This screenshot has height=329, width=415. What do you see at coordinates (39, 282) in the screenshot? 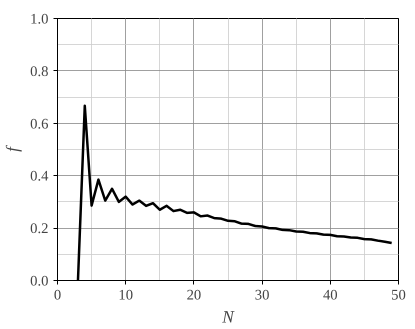
I see `y-tick-label: 0.0` at bounding box center [39, 282].